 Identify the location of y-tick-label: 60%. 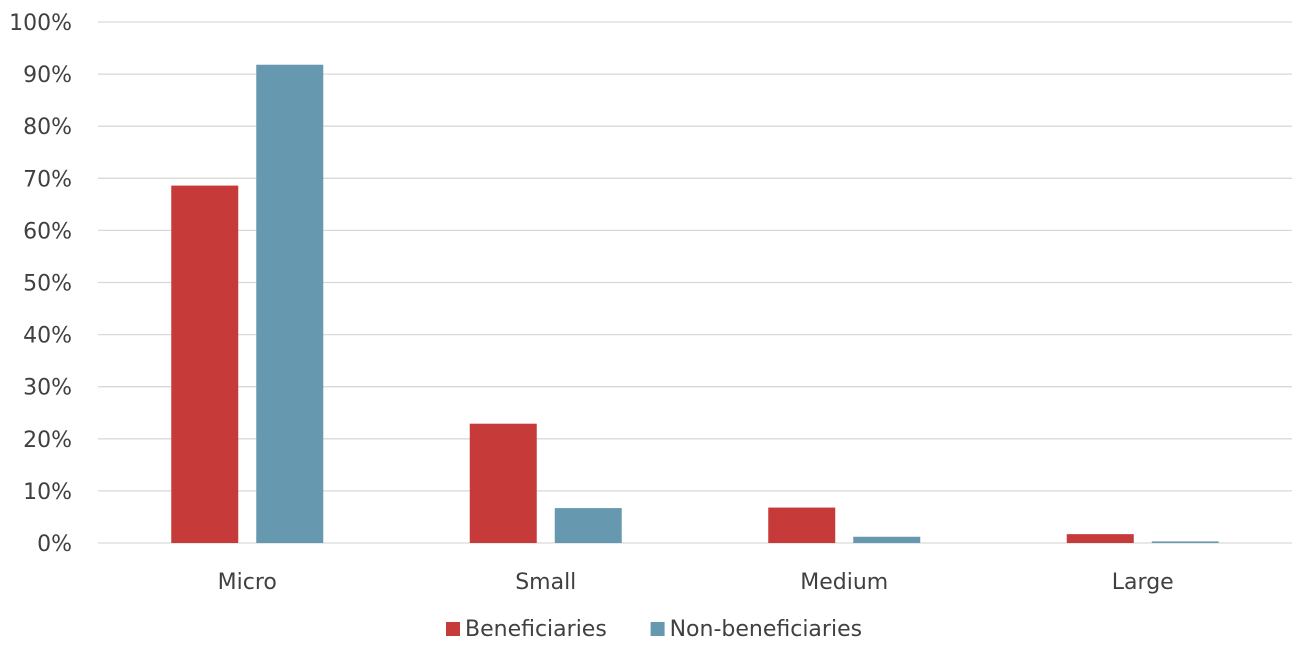
(47, 231).